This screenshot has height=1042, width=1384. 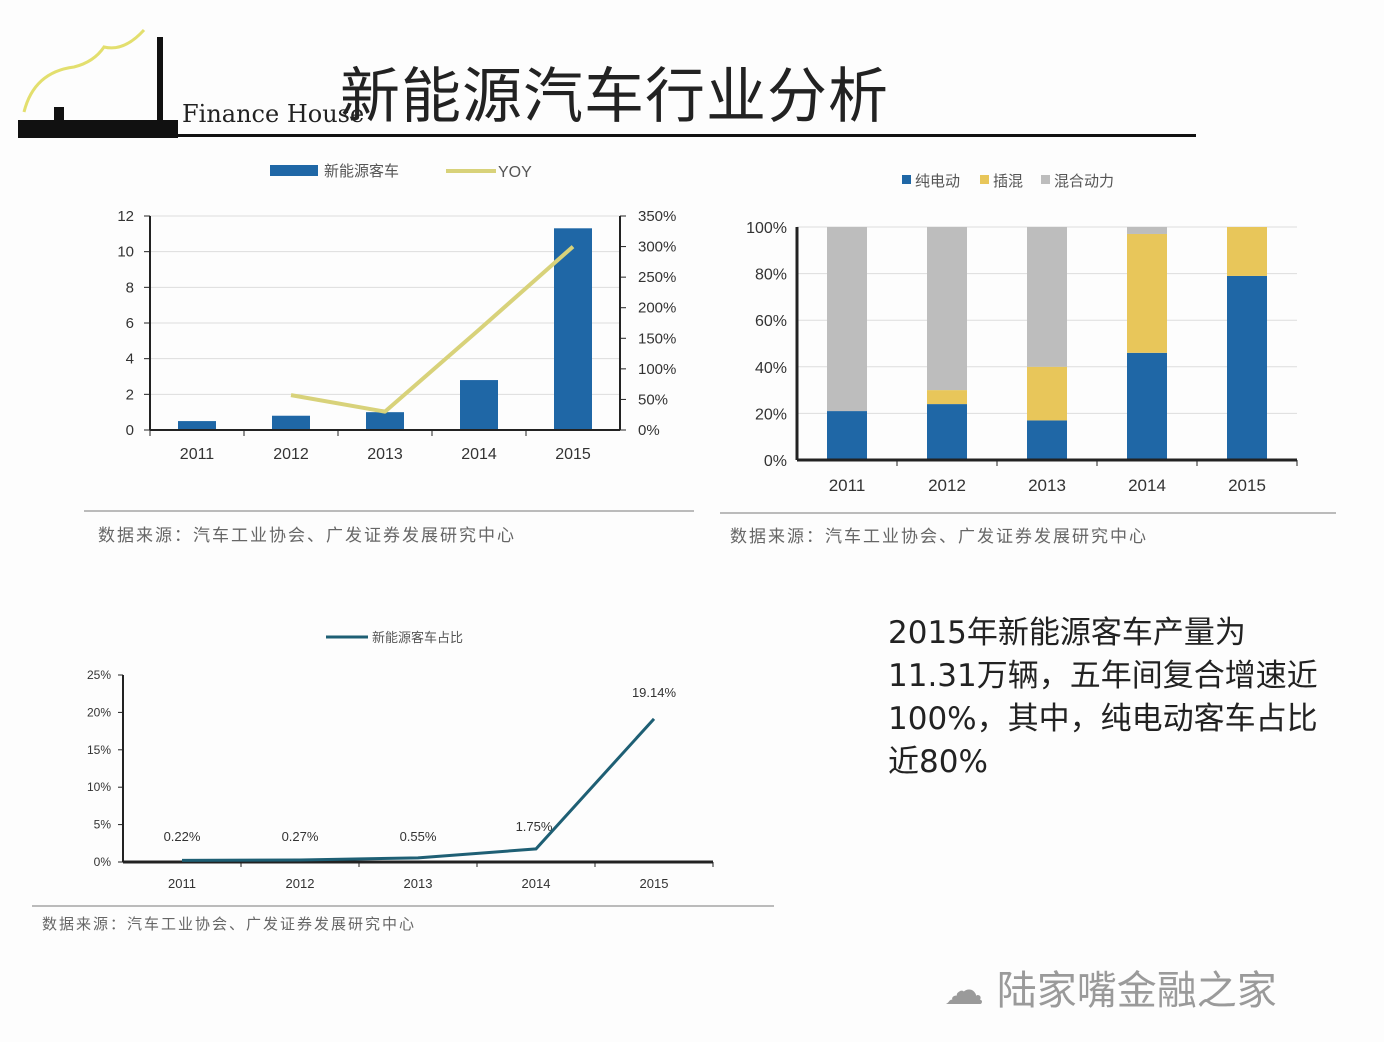 What do you see at coordinates (657, 247) in the screenshot?
I see `y2-tick-label: 300%` at bounding box center [657, 247].